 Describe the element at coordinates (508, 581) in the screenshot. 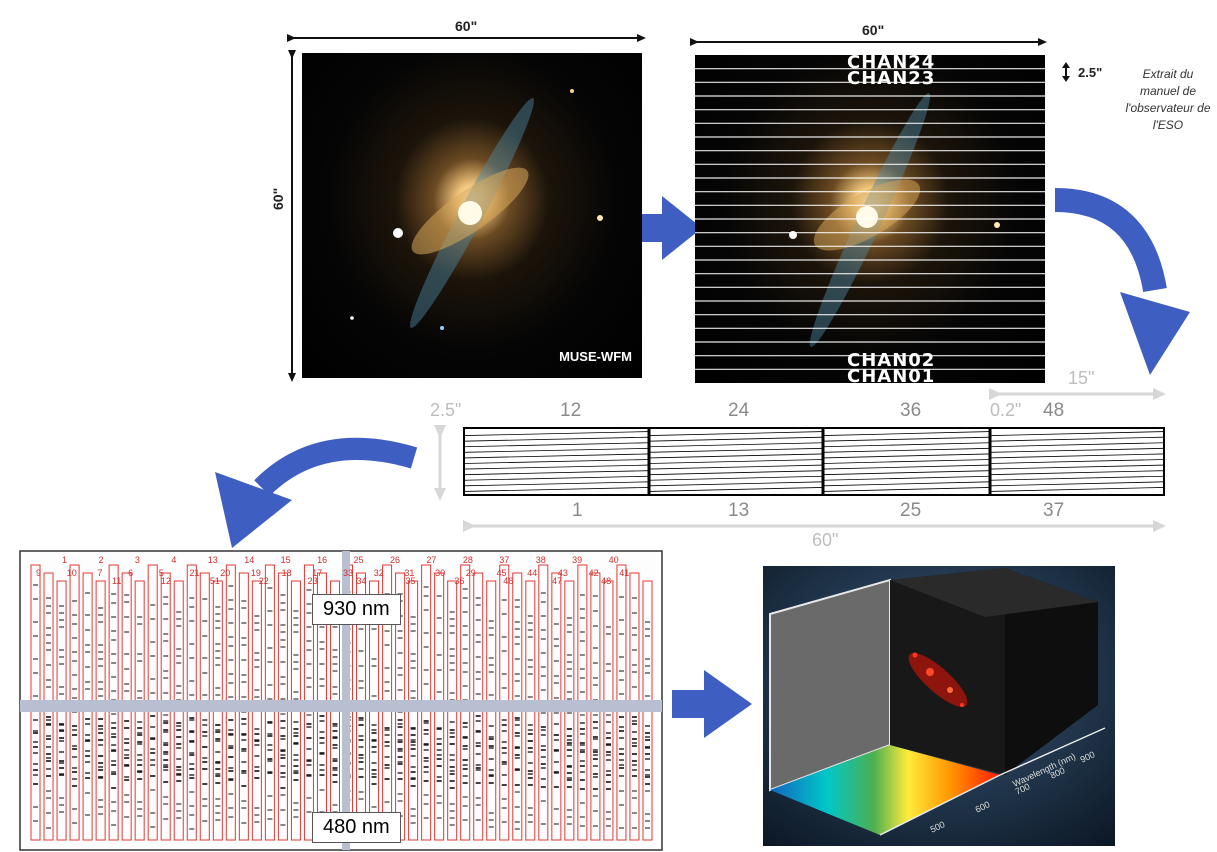

I see `detector-channel-number: 46` at that location.